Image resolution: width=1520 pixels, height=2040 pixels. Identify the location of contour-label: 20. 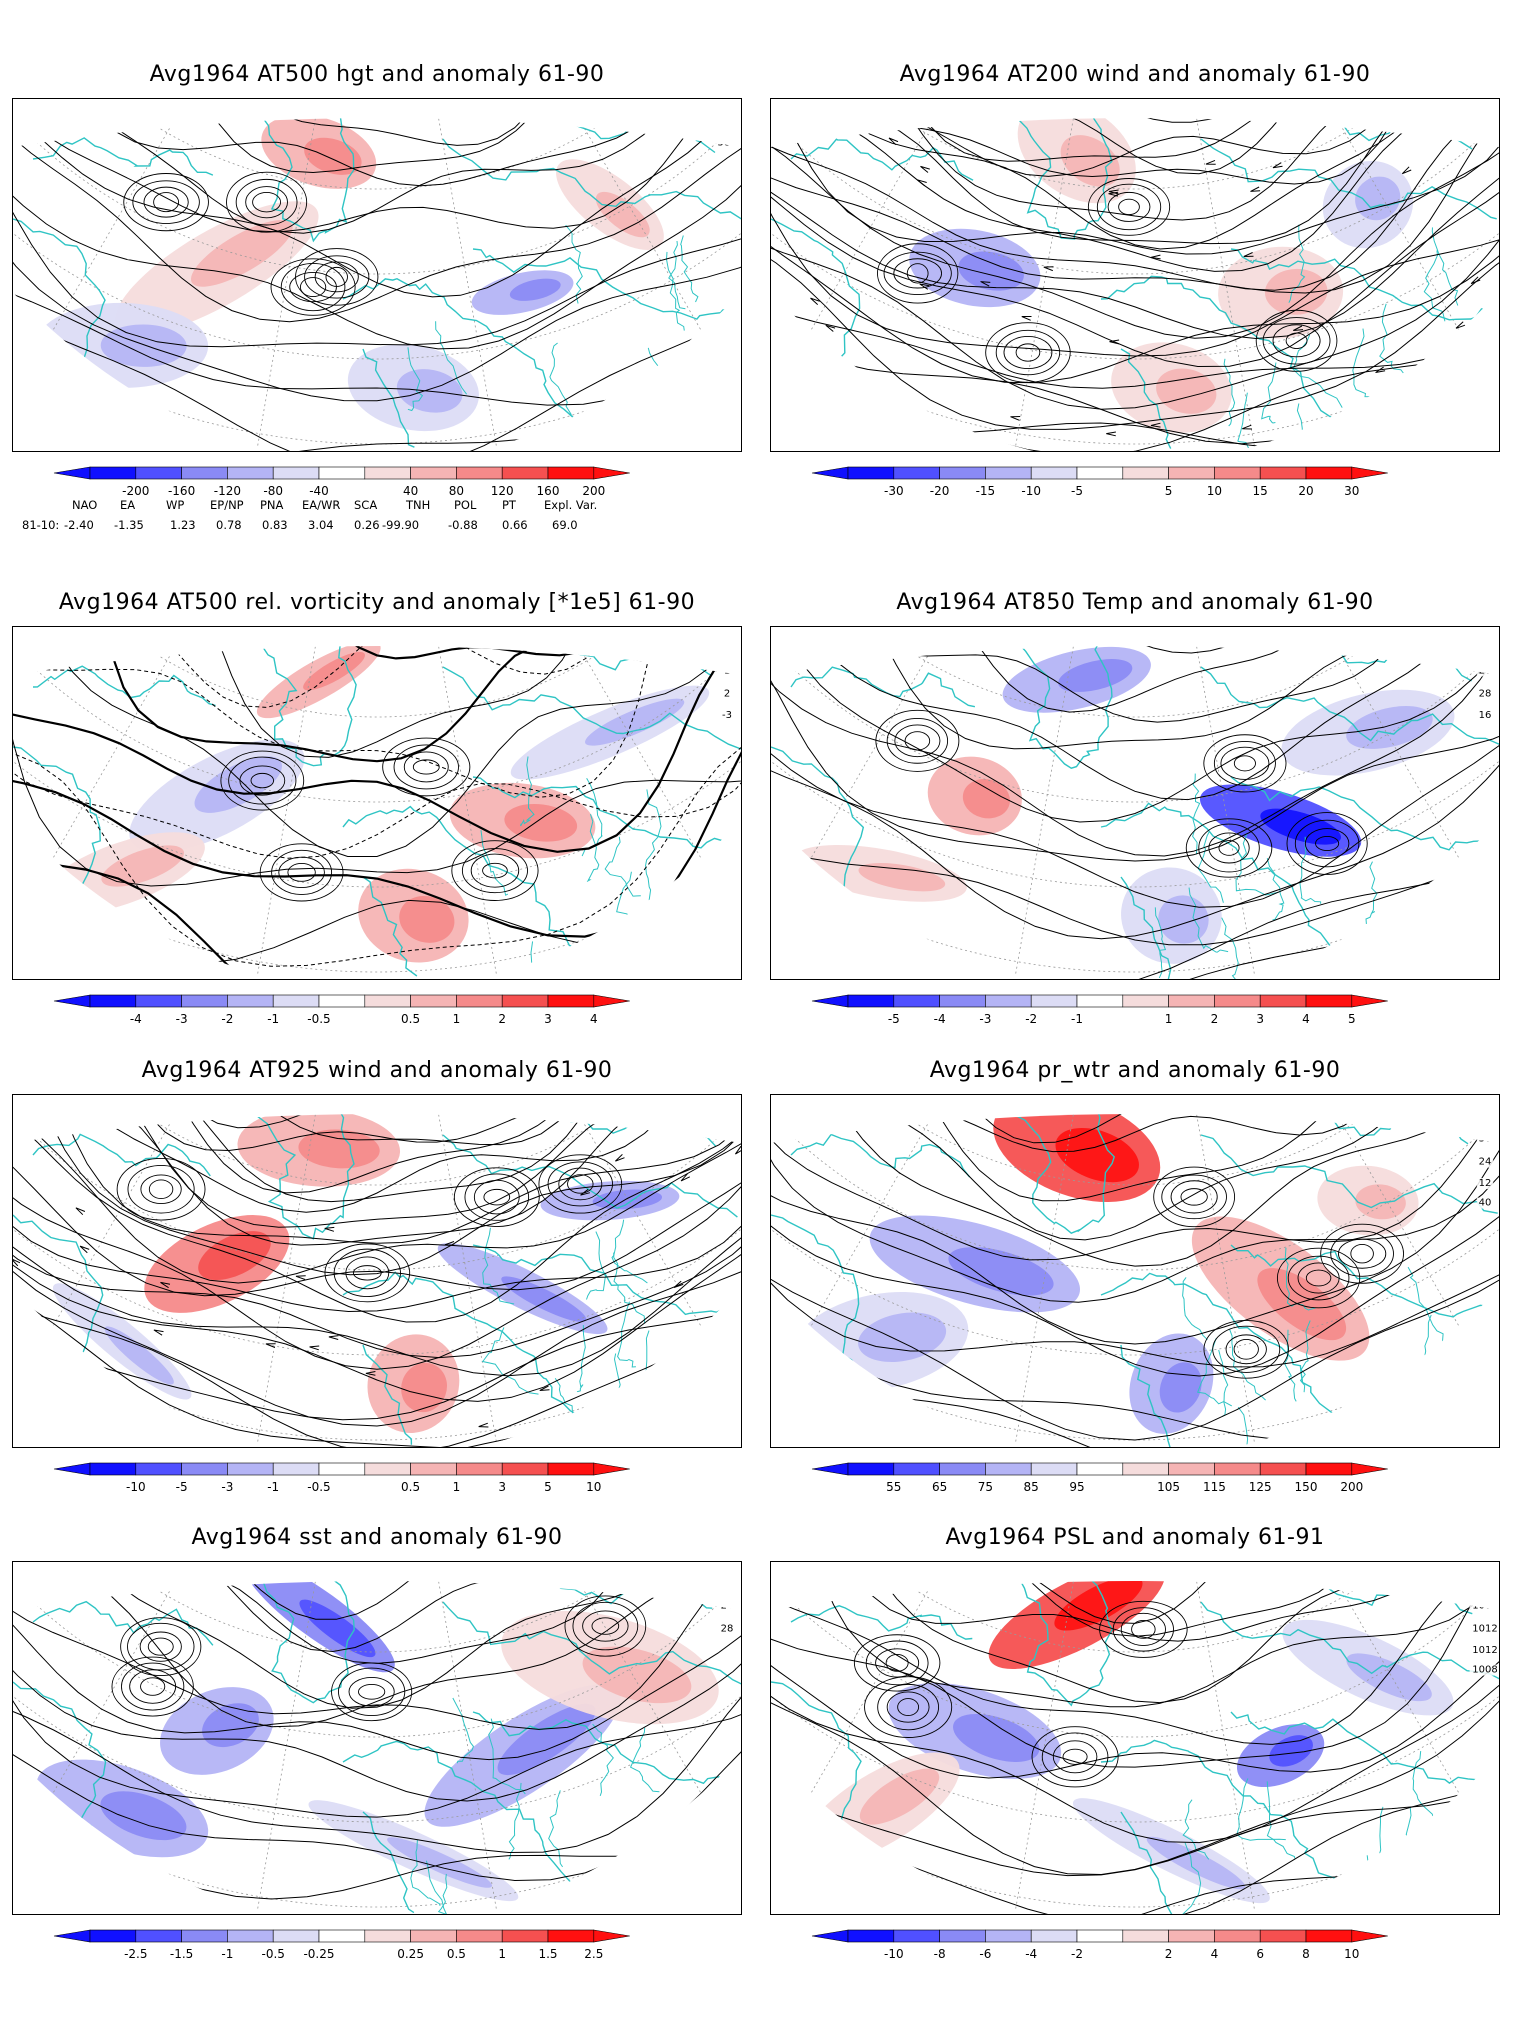
(727, 1573).